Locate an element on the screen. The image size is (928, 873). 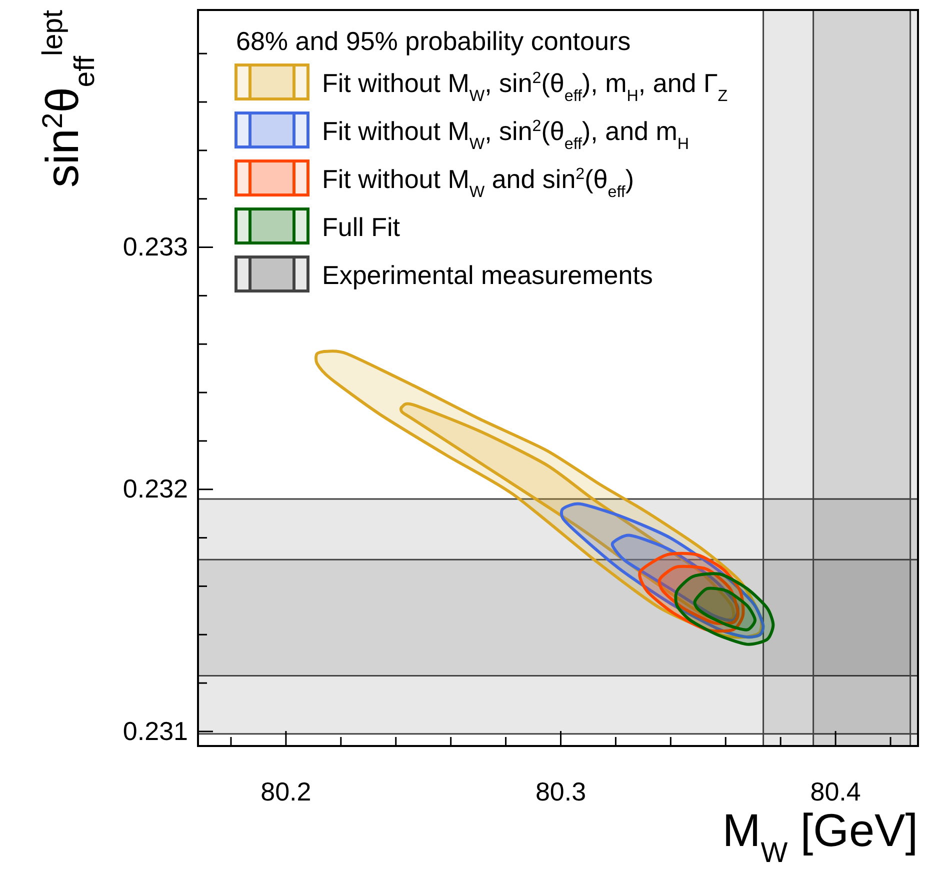
legend-title: 68% and 95% probability contours is located at coordinates (433, 41).